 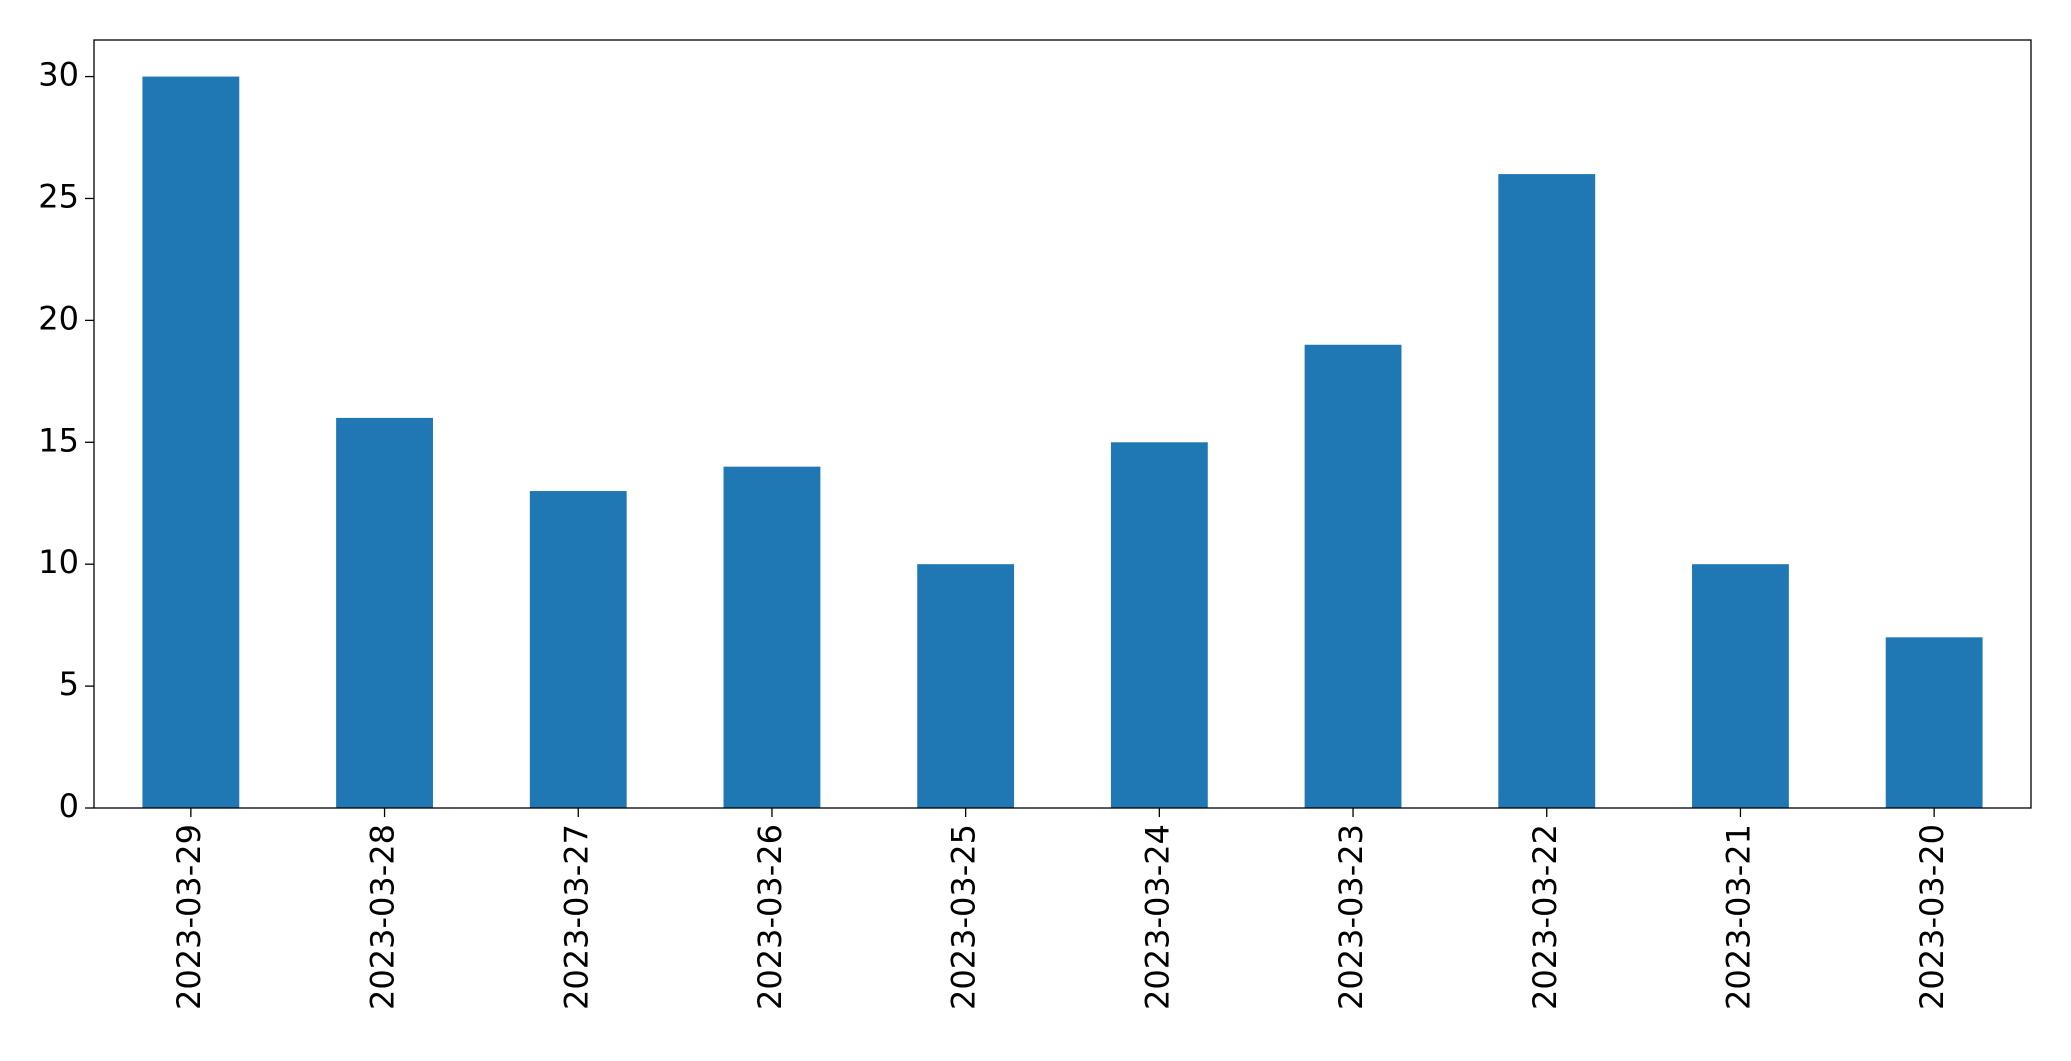 What do you see at coordinates (189, 917) in the screenshot?
I see `x-tick-label: 2023-03-29` at bounding box center [189, 917].